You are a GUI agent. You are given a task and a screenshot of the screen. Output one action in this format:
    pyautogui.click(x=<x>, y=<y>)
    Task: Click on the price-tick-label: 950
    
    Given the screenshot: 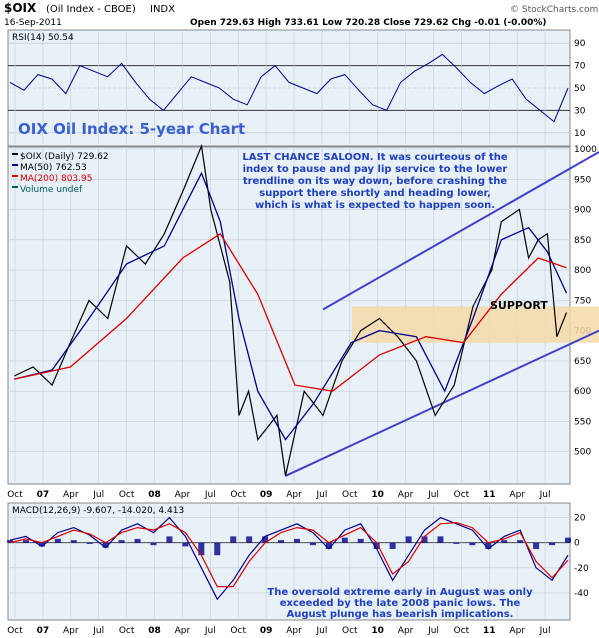 What is the action you would take?
    pyautogui.click(x=582, y=180)
    